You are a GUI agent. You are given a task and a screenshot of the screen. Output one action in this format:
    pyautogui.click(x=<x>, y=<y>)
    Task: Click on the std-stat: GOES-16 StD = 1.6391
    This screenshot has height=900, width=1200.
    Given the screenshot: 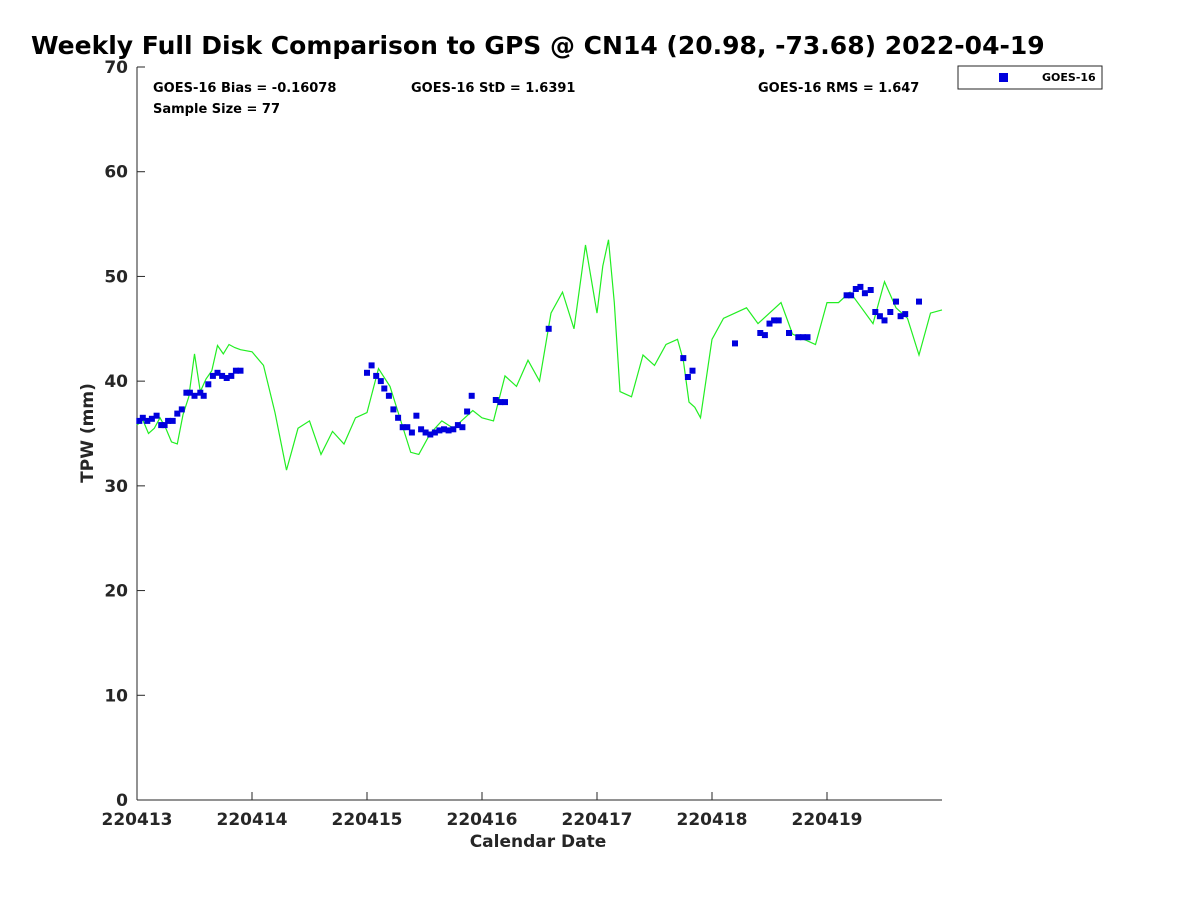 What is the action you would take?
    pyautogui.click(x=493, y=88)
    